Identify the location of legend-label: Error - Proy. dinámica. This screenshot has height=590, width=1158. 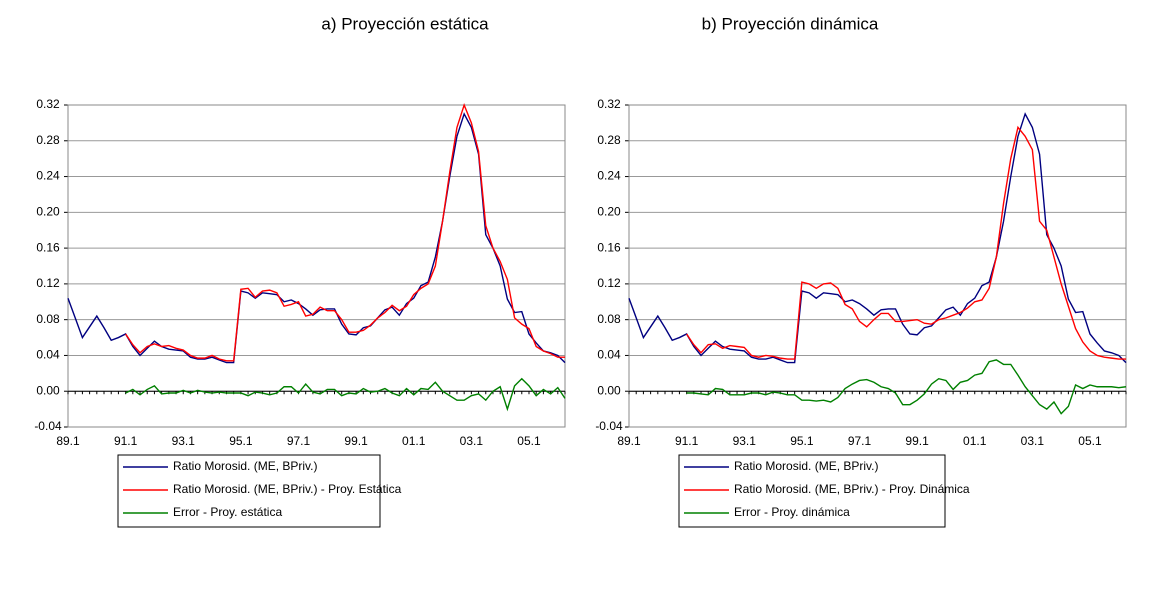
(792, 512).